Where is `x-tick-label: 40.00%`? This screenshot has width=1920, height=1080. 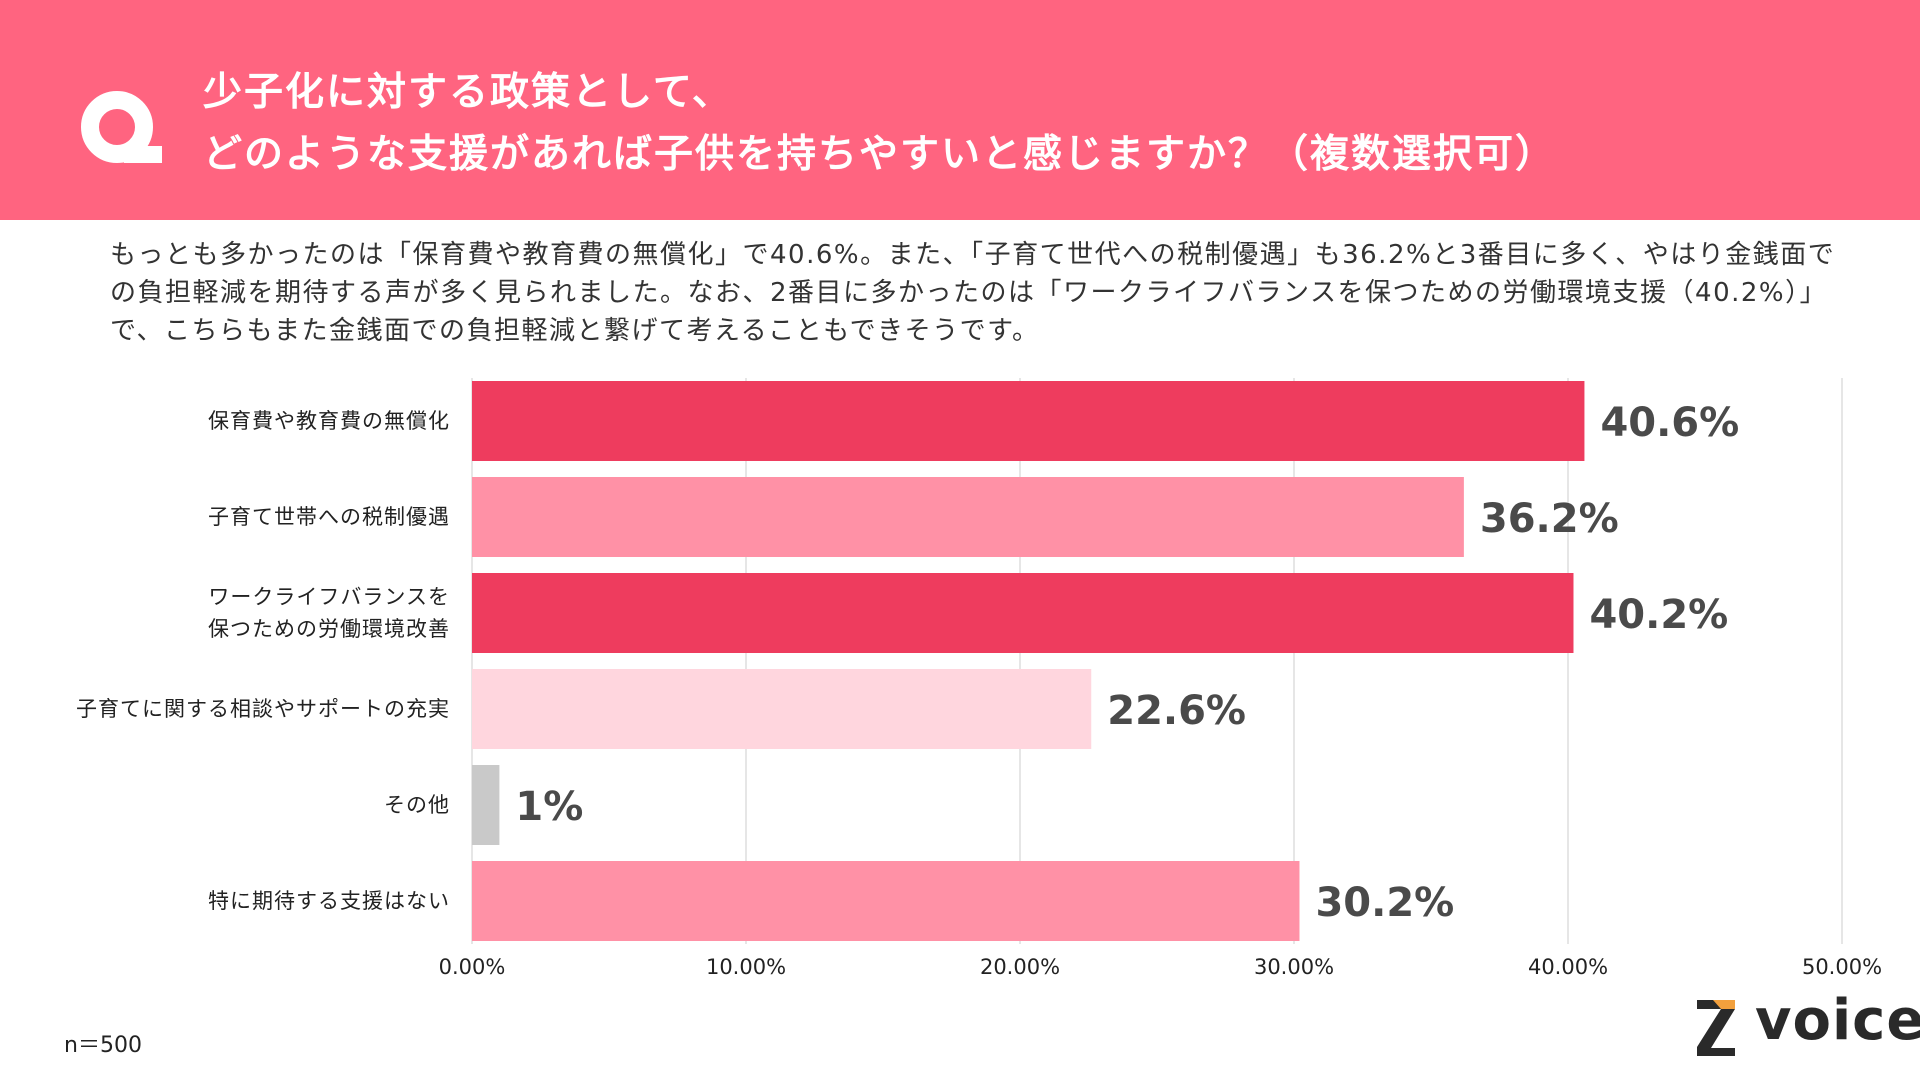
x-tick-label: 40.00% is located at coordinates (1568, 967).